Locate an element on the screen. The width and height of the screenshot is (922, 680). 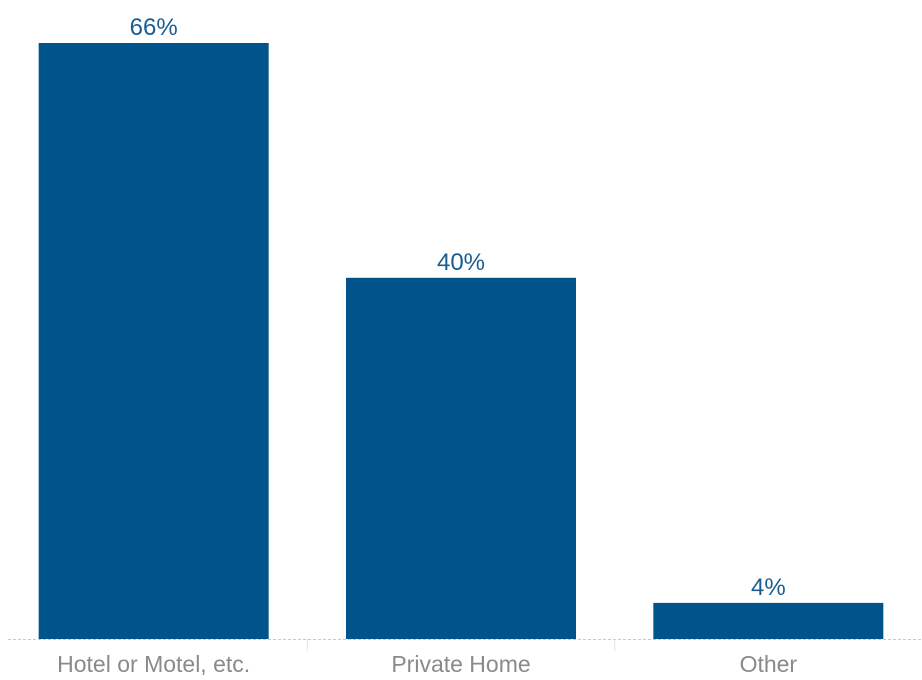
x-tick-label-3: Other is located at coordinates (769, 664).